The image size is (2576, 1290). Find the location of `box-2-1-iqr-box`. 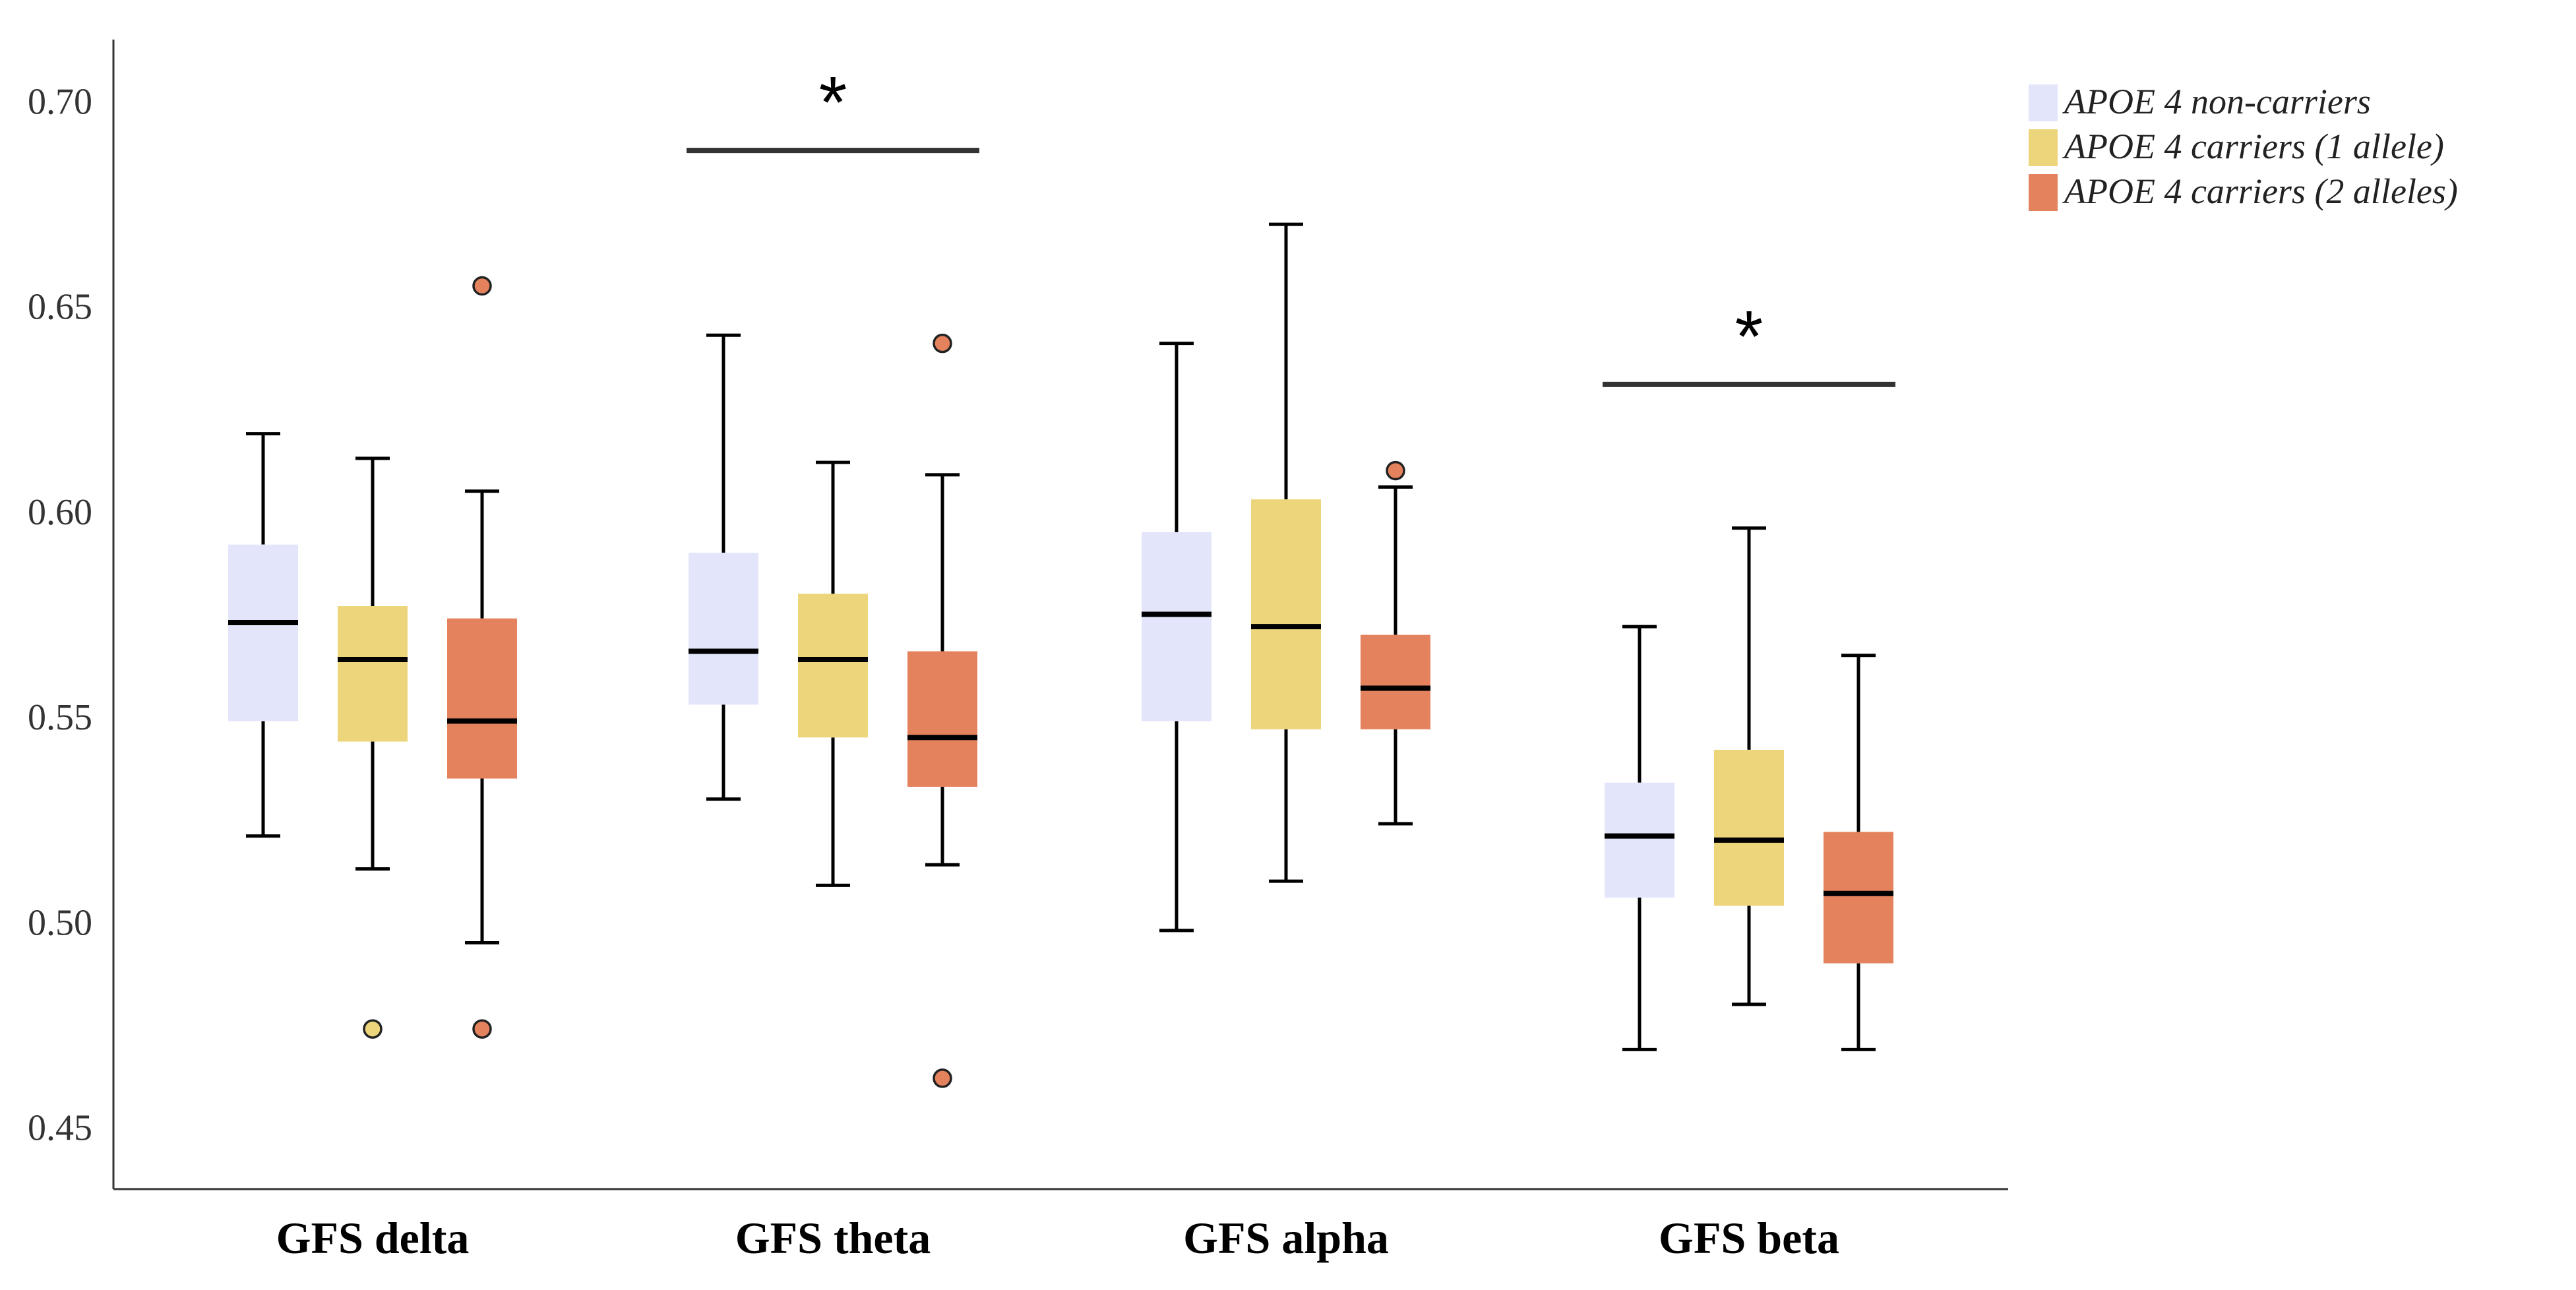

box-2-1-iqr-box is located at coordinates (942, 719).